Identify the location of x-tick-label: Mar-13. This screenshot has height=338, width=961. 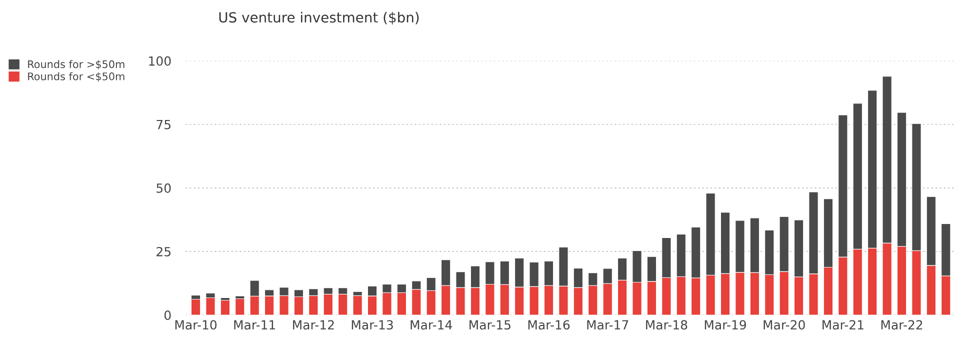
(372, 325).